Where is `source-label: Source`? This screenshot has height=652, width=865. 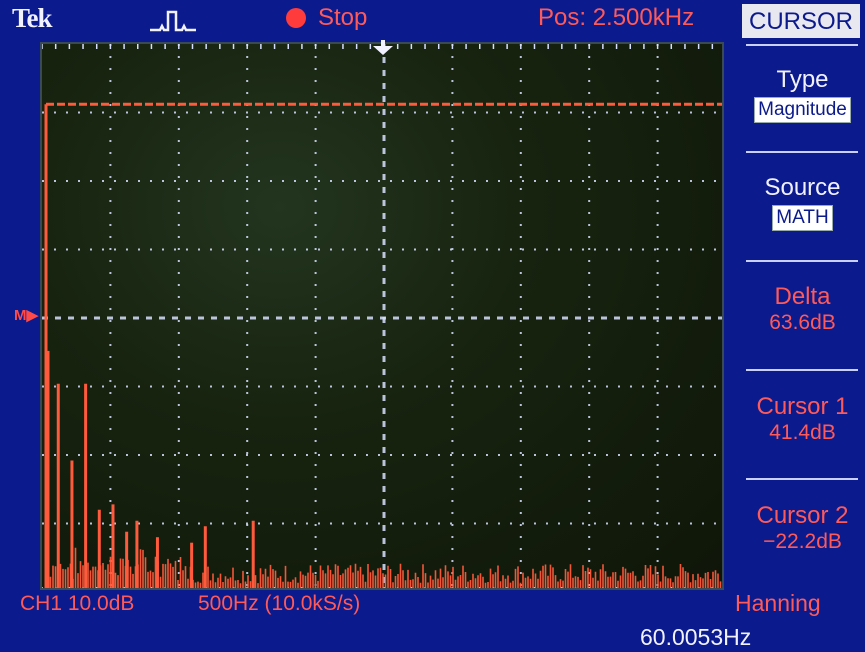
source-label: Source is located at coordinates (802, 187).